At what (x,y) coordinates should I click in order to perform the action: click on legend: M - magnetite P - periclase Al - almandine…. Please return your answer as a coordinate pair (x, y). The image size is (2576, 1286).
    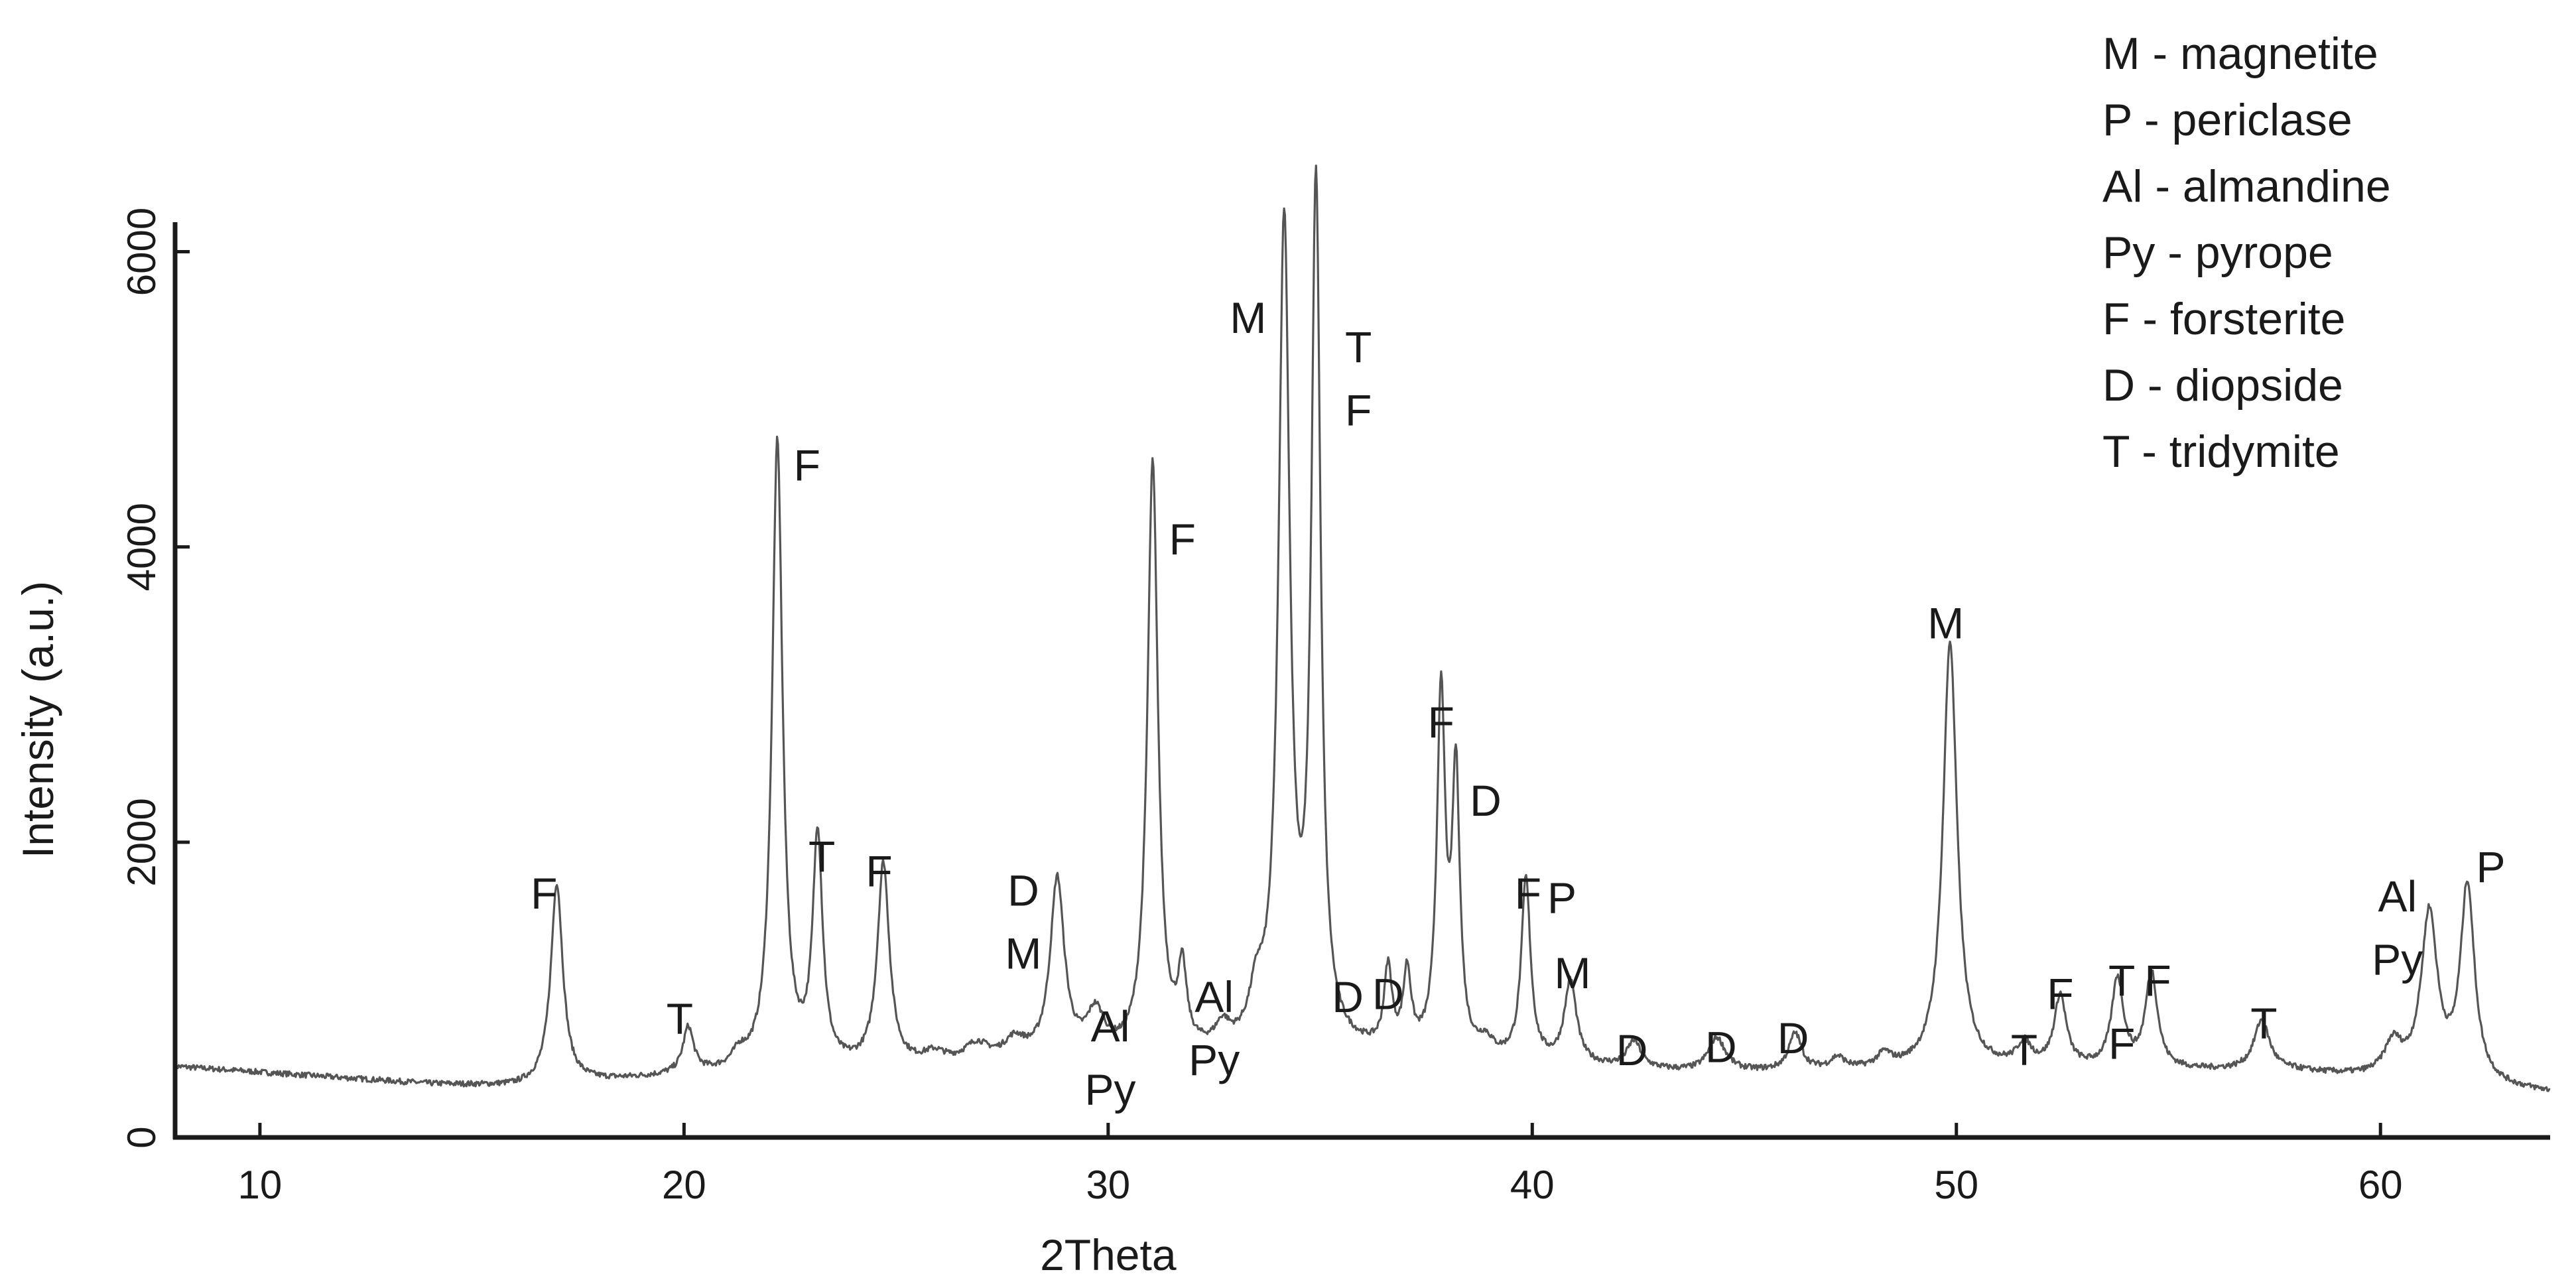
    Looking at the image, I should click on (2247, 253).